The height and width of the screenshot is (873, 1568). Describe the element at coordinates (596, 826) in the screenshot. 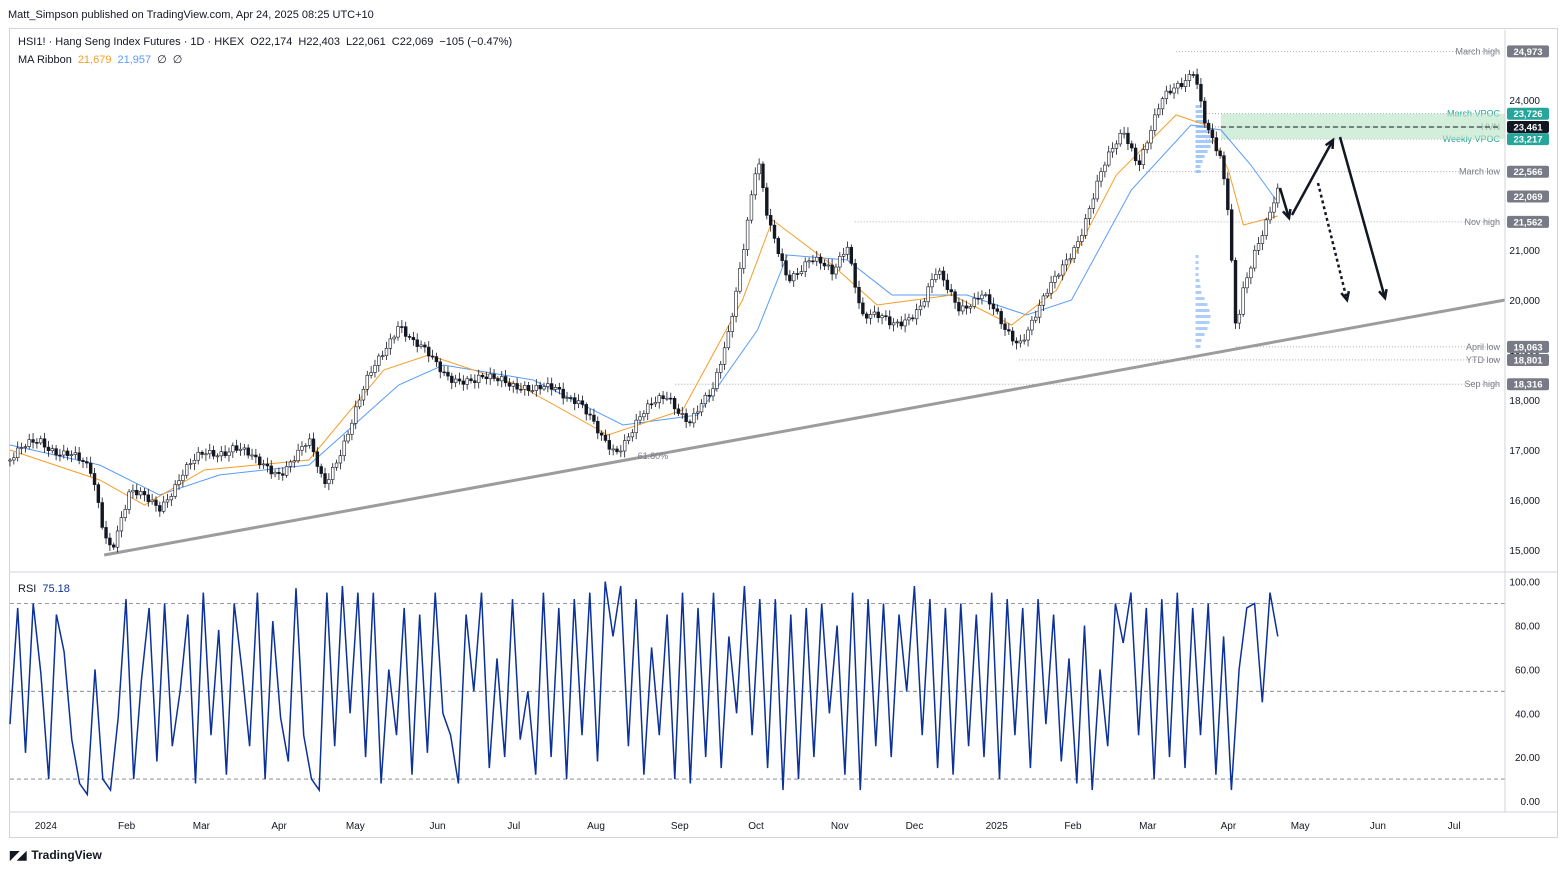

I see `time-tick-label: Aug` at that location.